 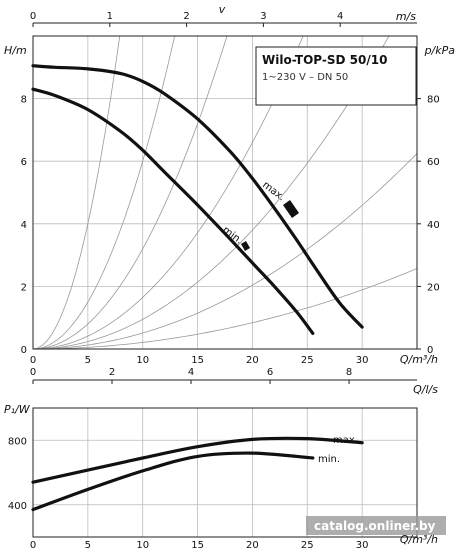 I want to click on power-x-tick-label: 25, so click(x=307, y=545).